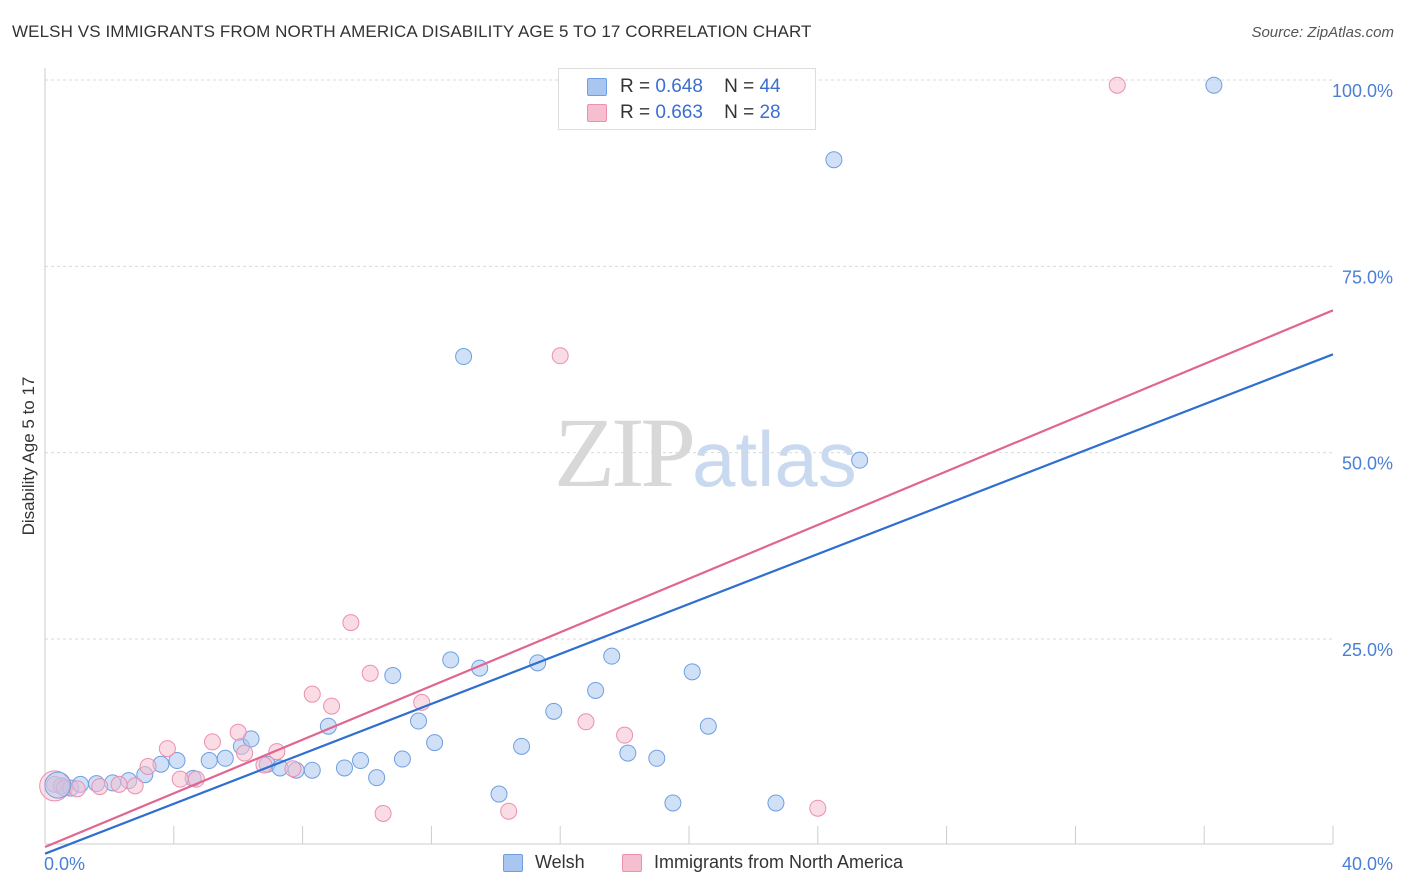  What do you see at coordinates (560, 862) in the screenshot?
I see `bottom-legend-label-welsh: Welsh` at bounding box center [560, 862].